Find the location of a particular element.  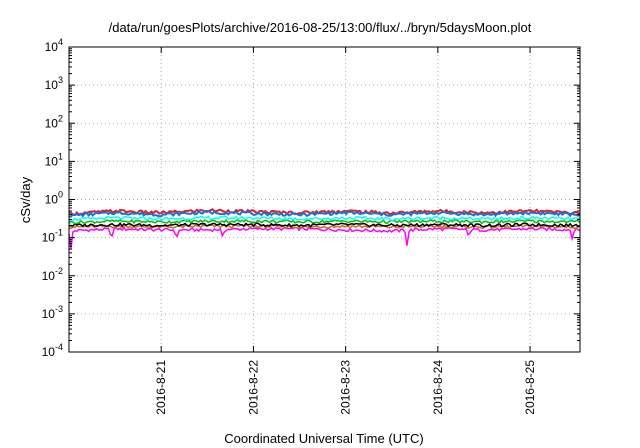

y-axis-label: cSv/day is located at coordinates (25, 199).